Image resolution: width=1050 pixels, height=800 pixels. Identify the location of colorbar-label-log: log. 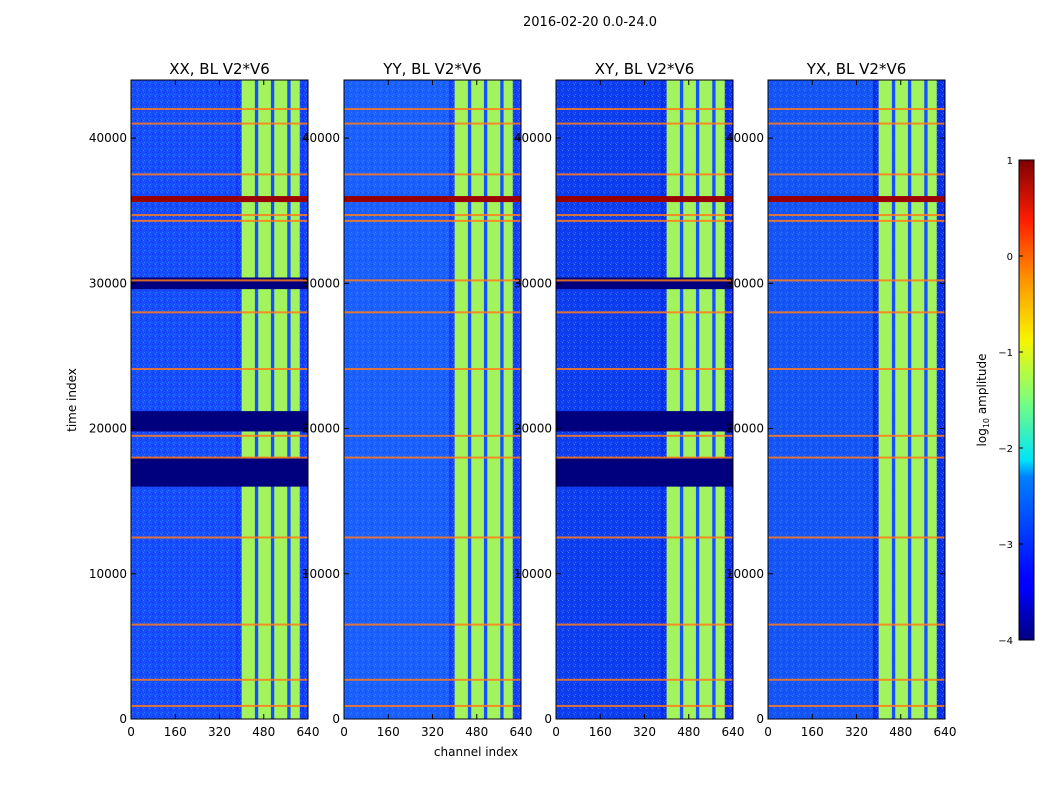
(982, 437).